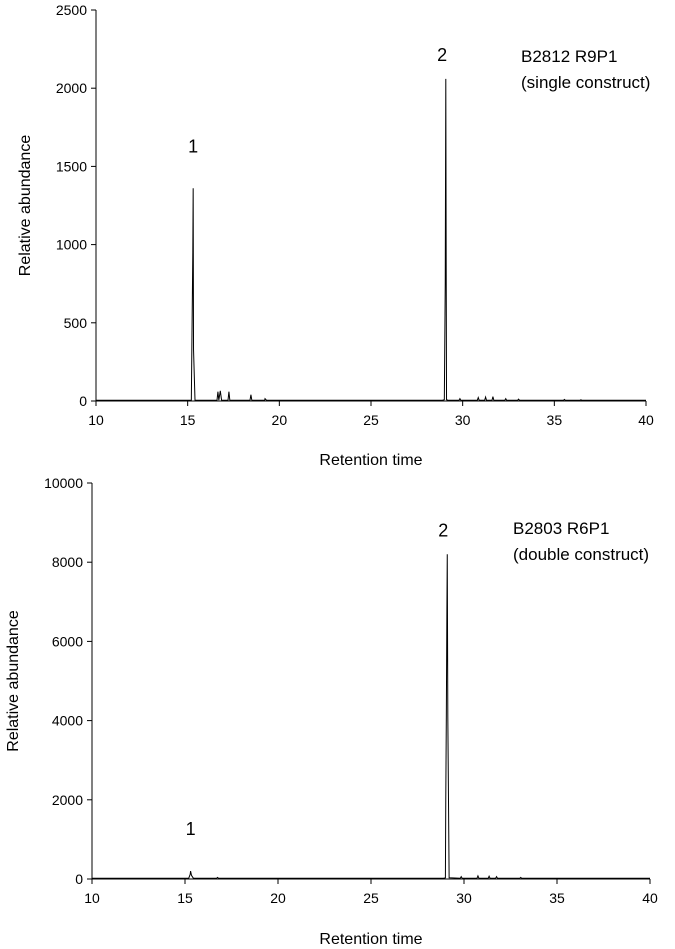 The image size is (675, 949). What do you see at coordinates (67, 562) in the screenshot?
I see `y-tick-label: 8000` at bounding box center [67, 562].